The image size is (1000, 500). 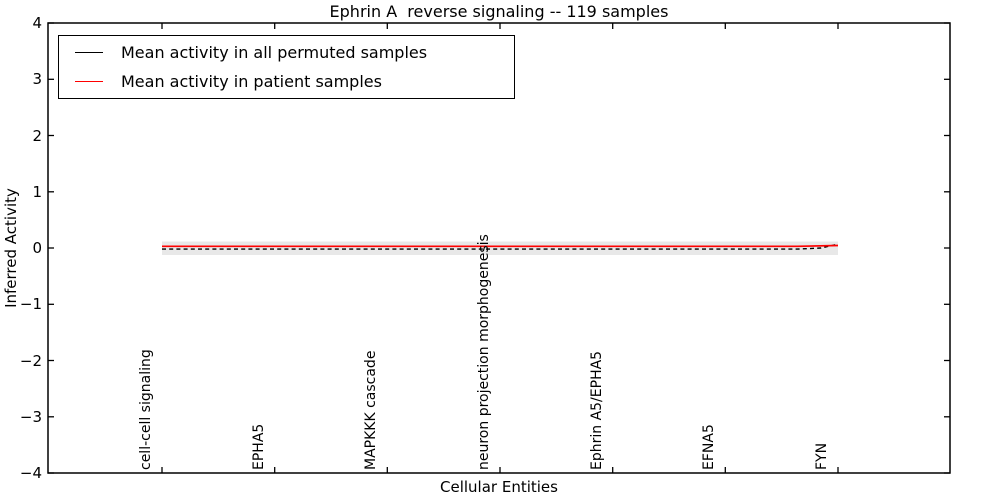 What do you see at coordinates (37, 79) in the screenshot?
I see `y-tick-label: 3` at bounding box center [37, 79].